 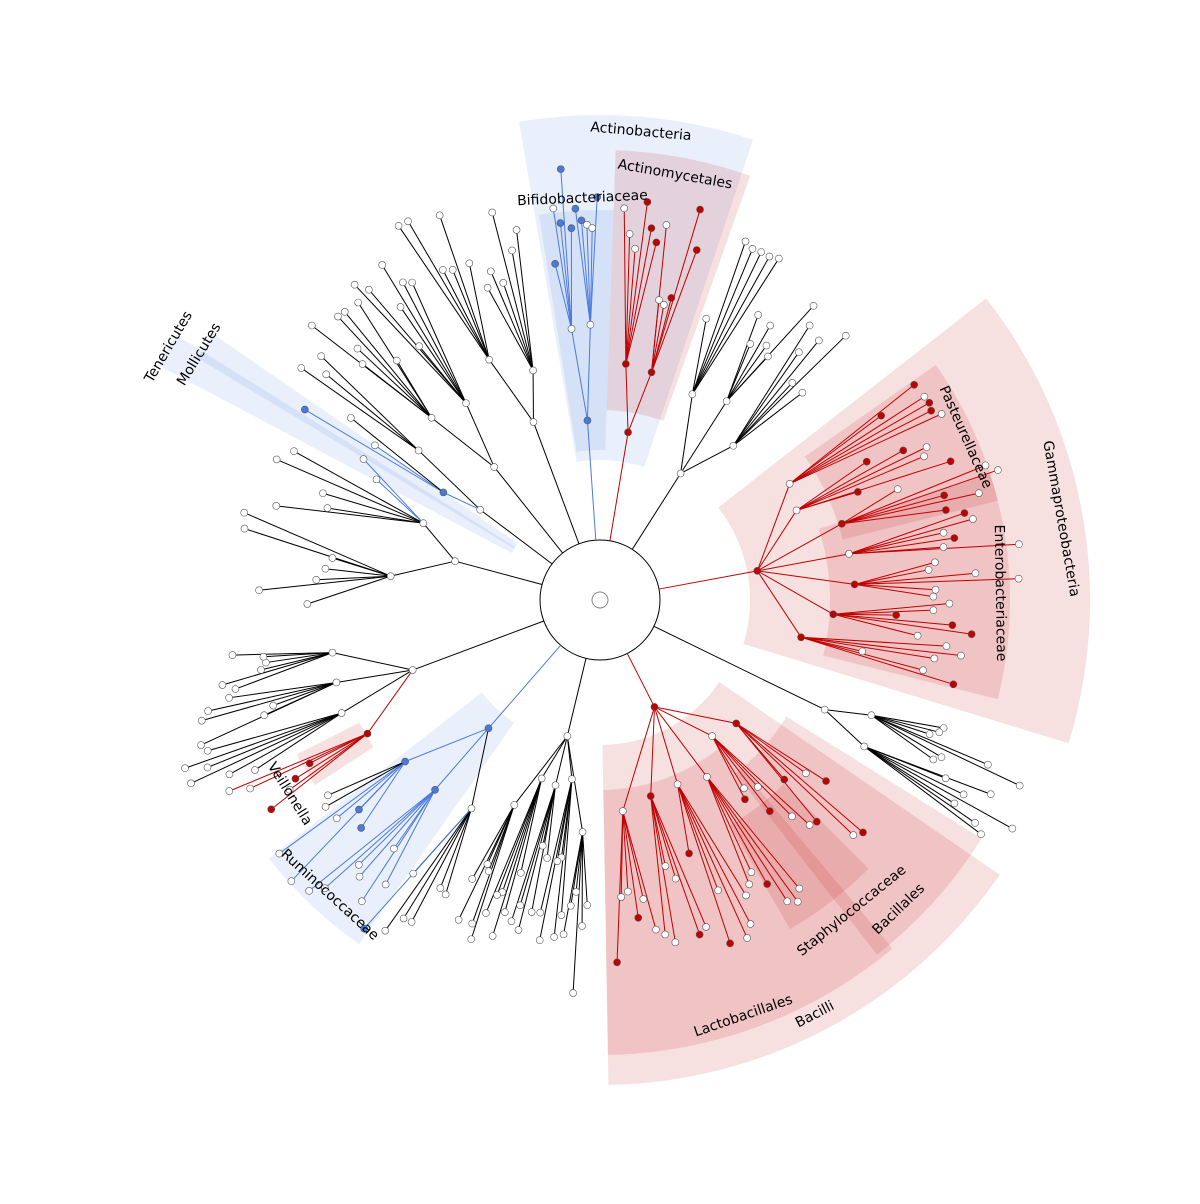 What do you see at coordinates (600, 600) in the screenshot?
I see `root-node` at bounding box center [600, 600].